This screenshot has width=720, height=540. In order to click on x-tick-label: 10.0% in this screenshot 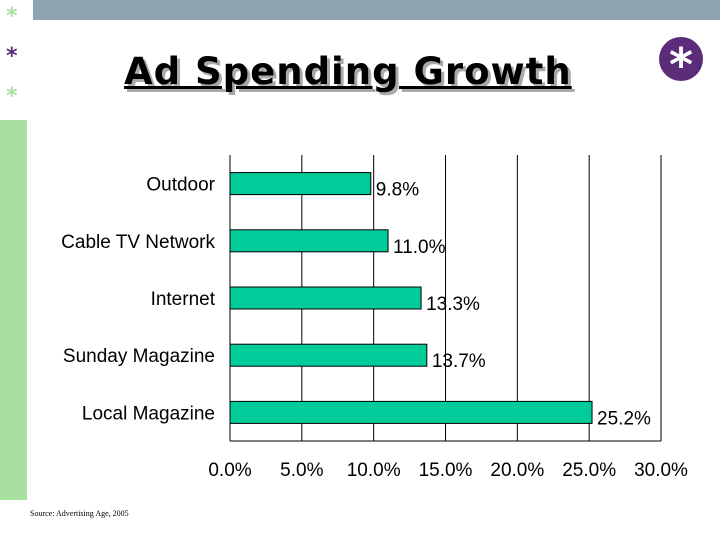, I will do `click(374, 470)`.